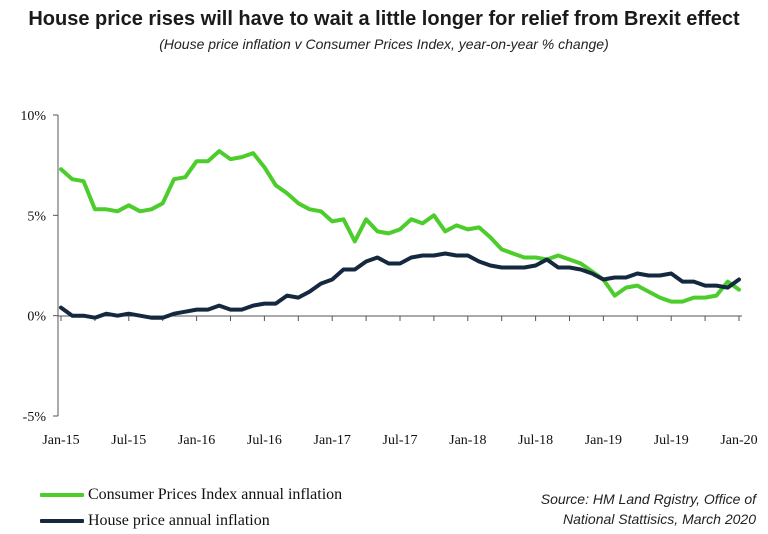 This screenshot has height=534, width=768. Describe the element at coordinates (264, 440) in the screenshot. I see `x-tick-label: Jul-16` at that location.